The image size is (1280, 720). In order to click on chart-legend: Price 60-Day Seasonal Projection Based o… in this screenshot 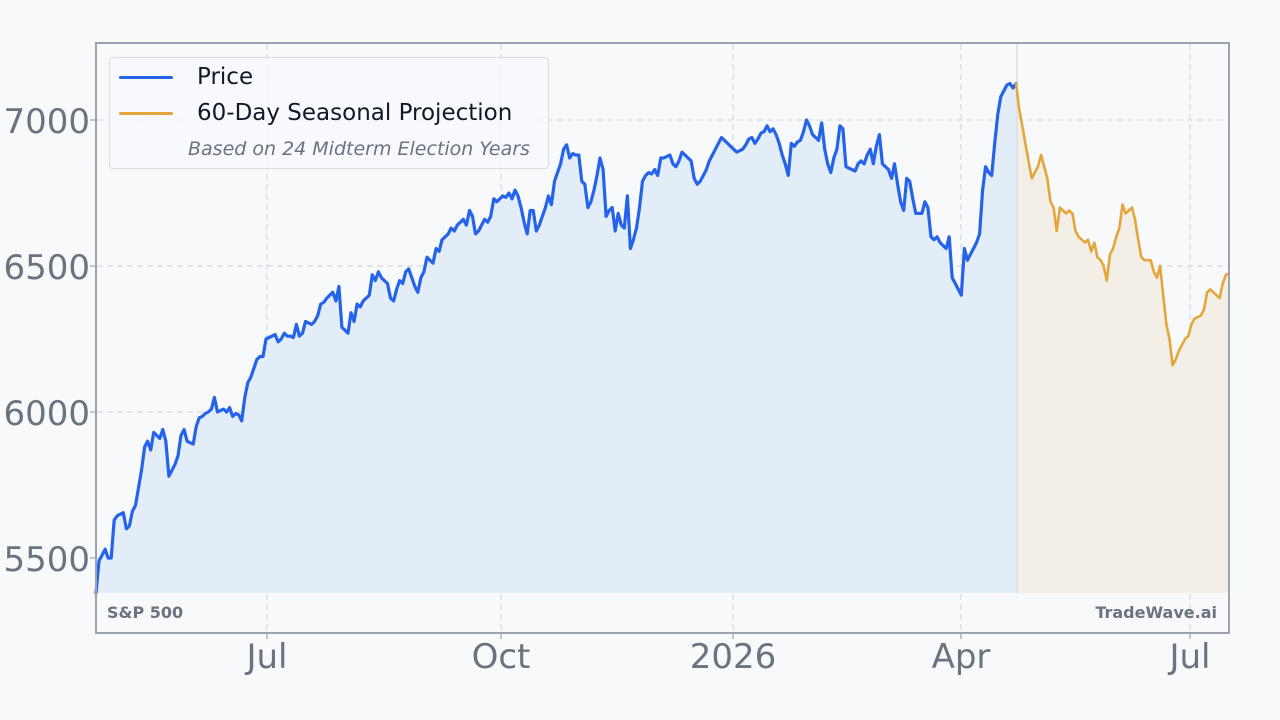, I will do `click(329, 113)`.